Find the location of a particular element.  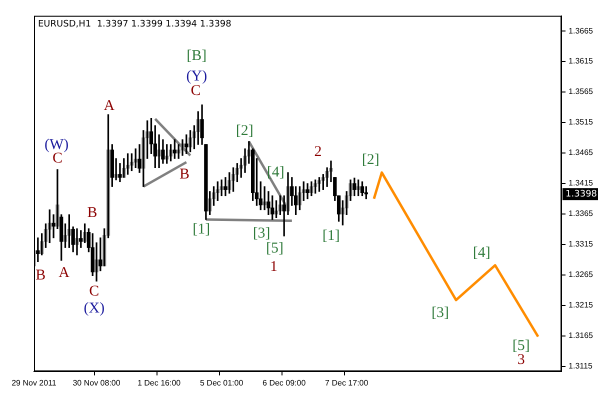

annotation: 1 is located at coordinates (274, 267).